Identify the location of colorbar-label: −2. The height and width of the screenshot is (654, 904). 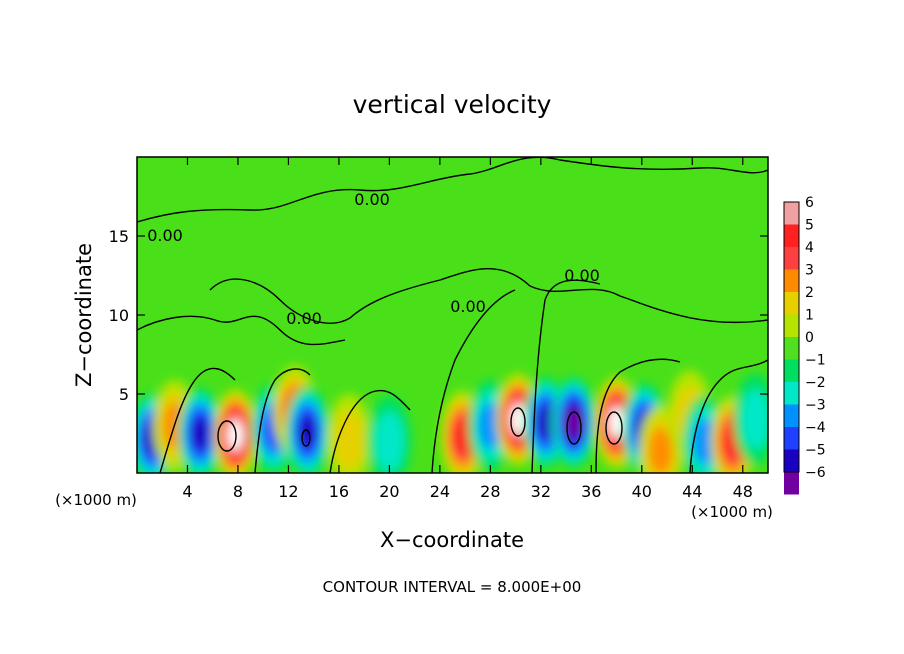
(815, 383).